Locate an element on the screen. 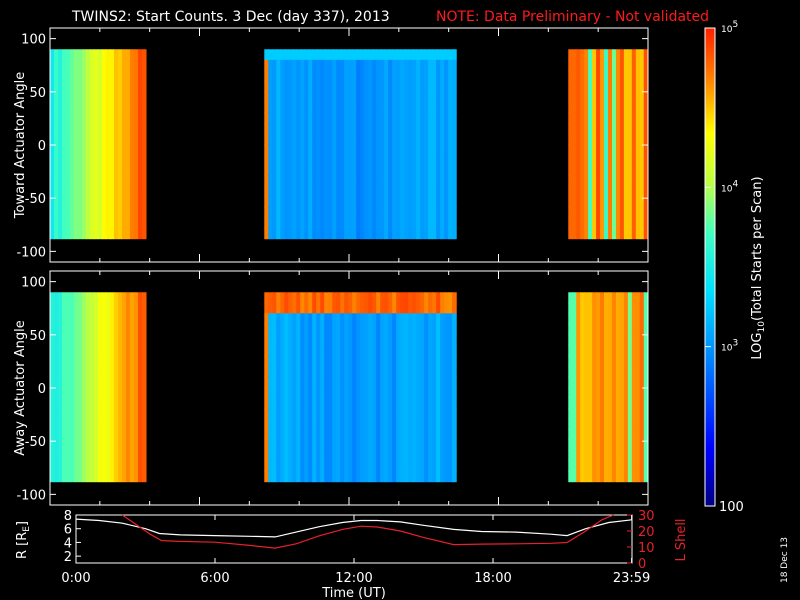 This screenshot has width=800, height=600. y-tick-label: 100 is located at coordinates (33, 40).